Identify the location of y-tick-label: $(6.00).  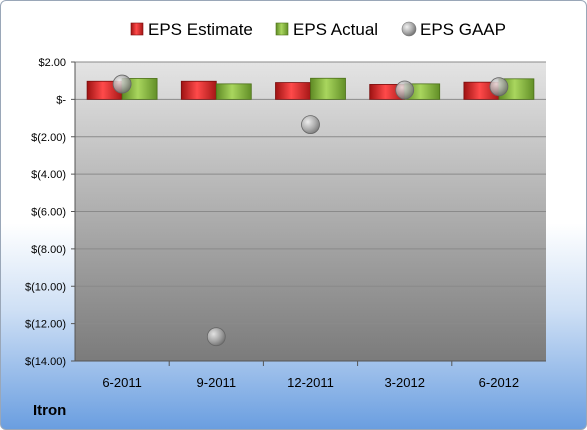
(48, 213).